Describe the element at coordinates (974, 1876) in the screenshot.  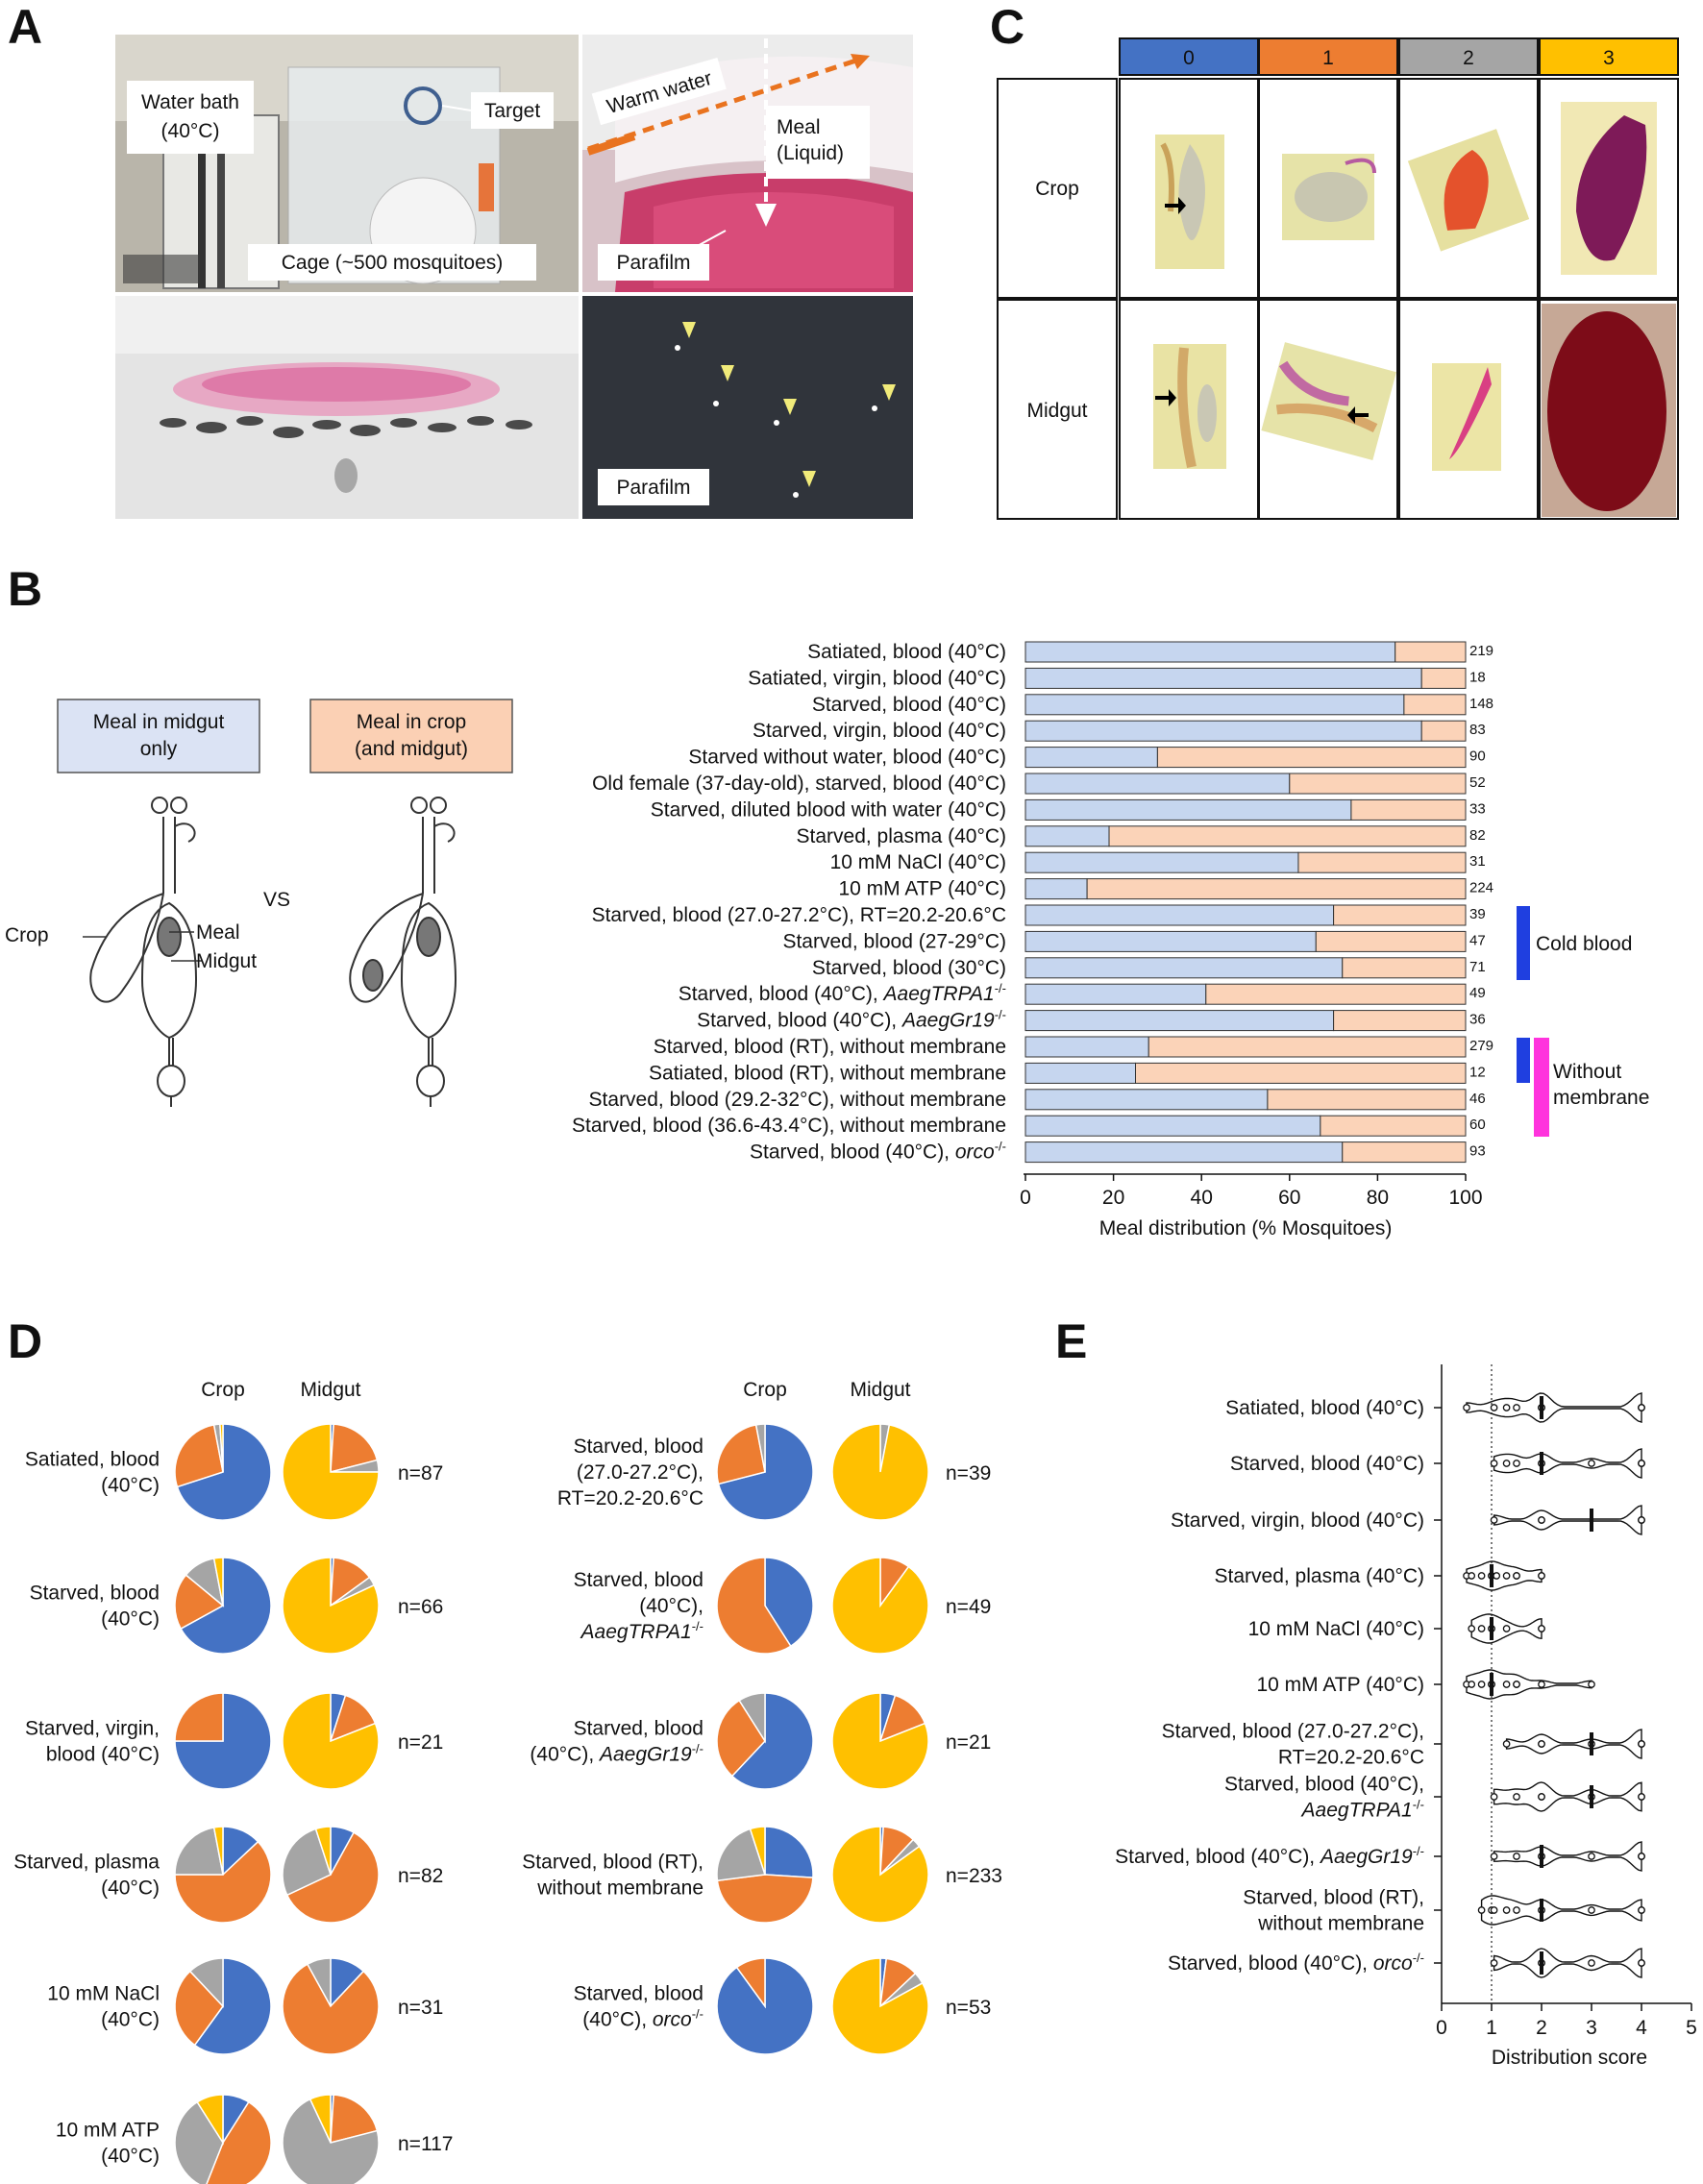
I see `pie-n-label: n=233` at that location.